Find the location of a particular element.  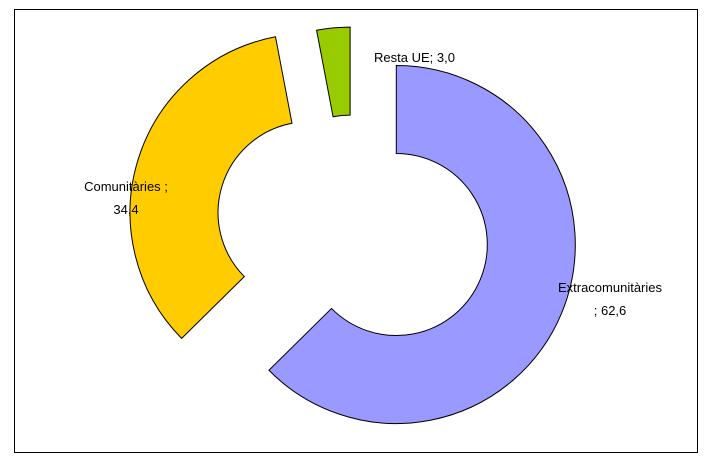

label-extracomunitaries: Extracomunitàries ; 62,6 is located at coordinates (610, 299).